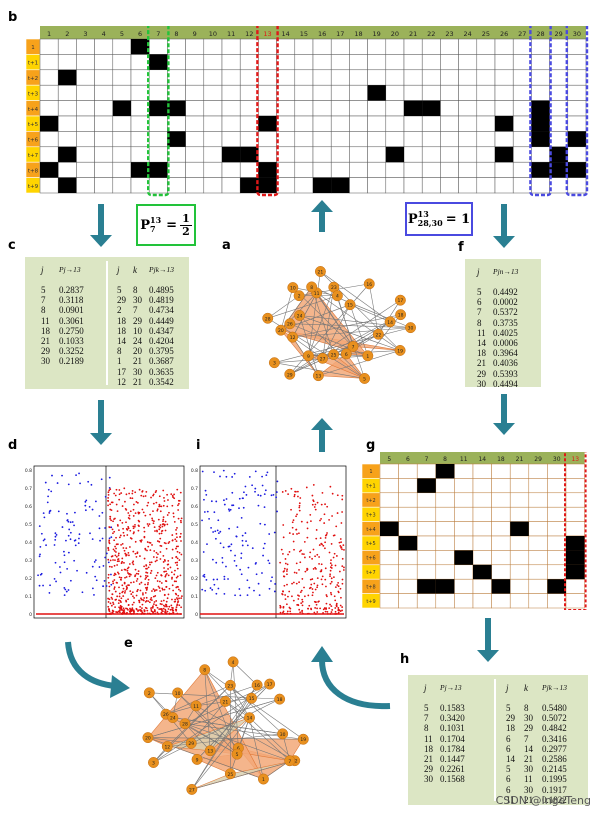 This screenshot has height=817, width=599. What do you see at coordinates (428, 769) in the screenshot?
I see `table-cell: 29` at bounding box center [428, 769].